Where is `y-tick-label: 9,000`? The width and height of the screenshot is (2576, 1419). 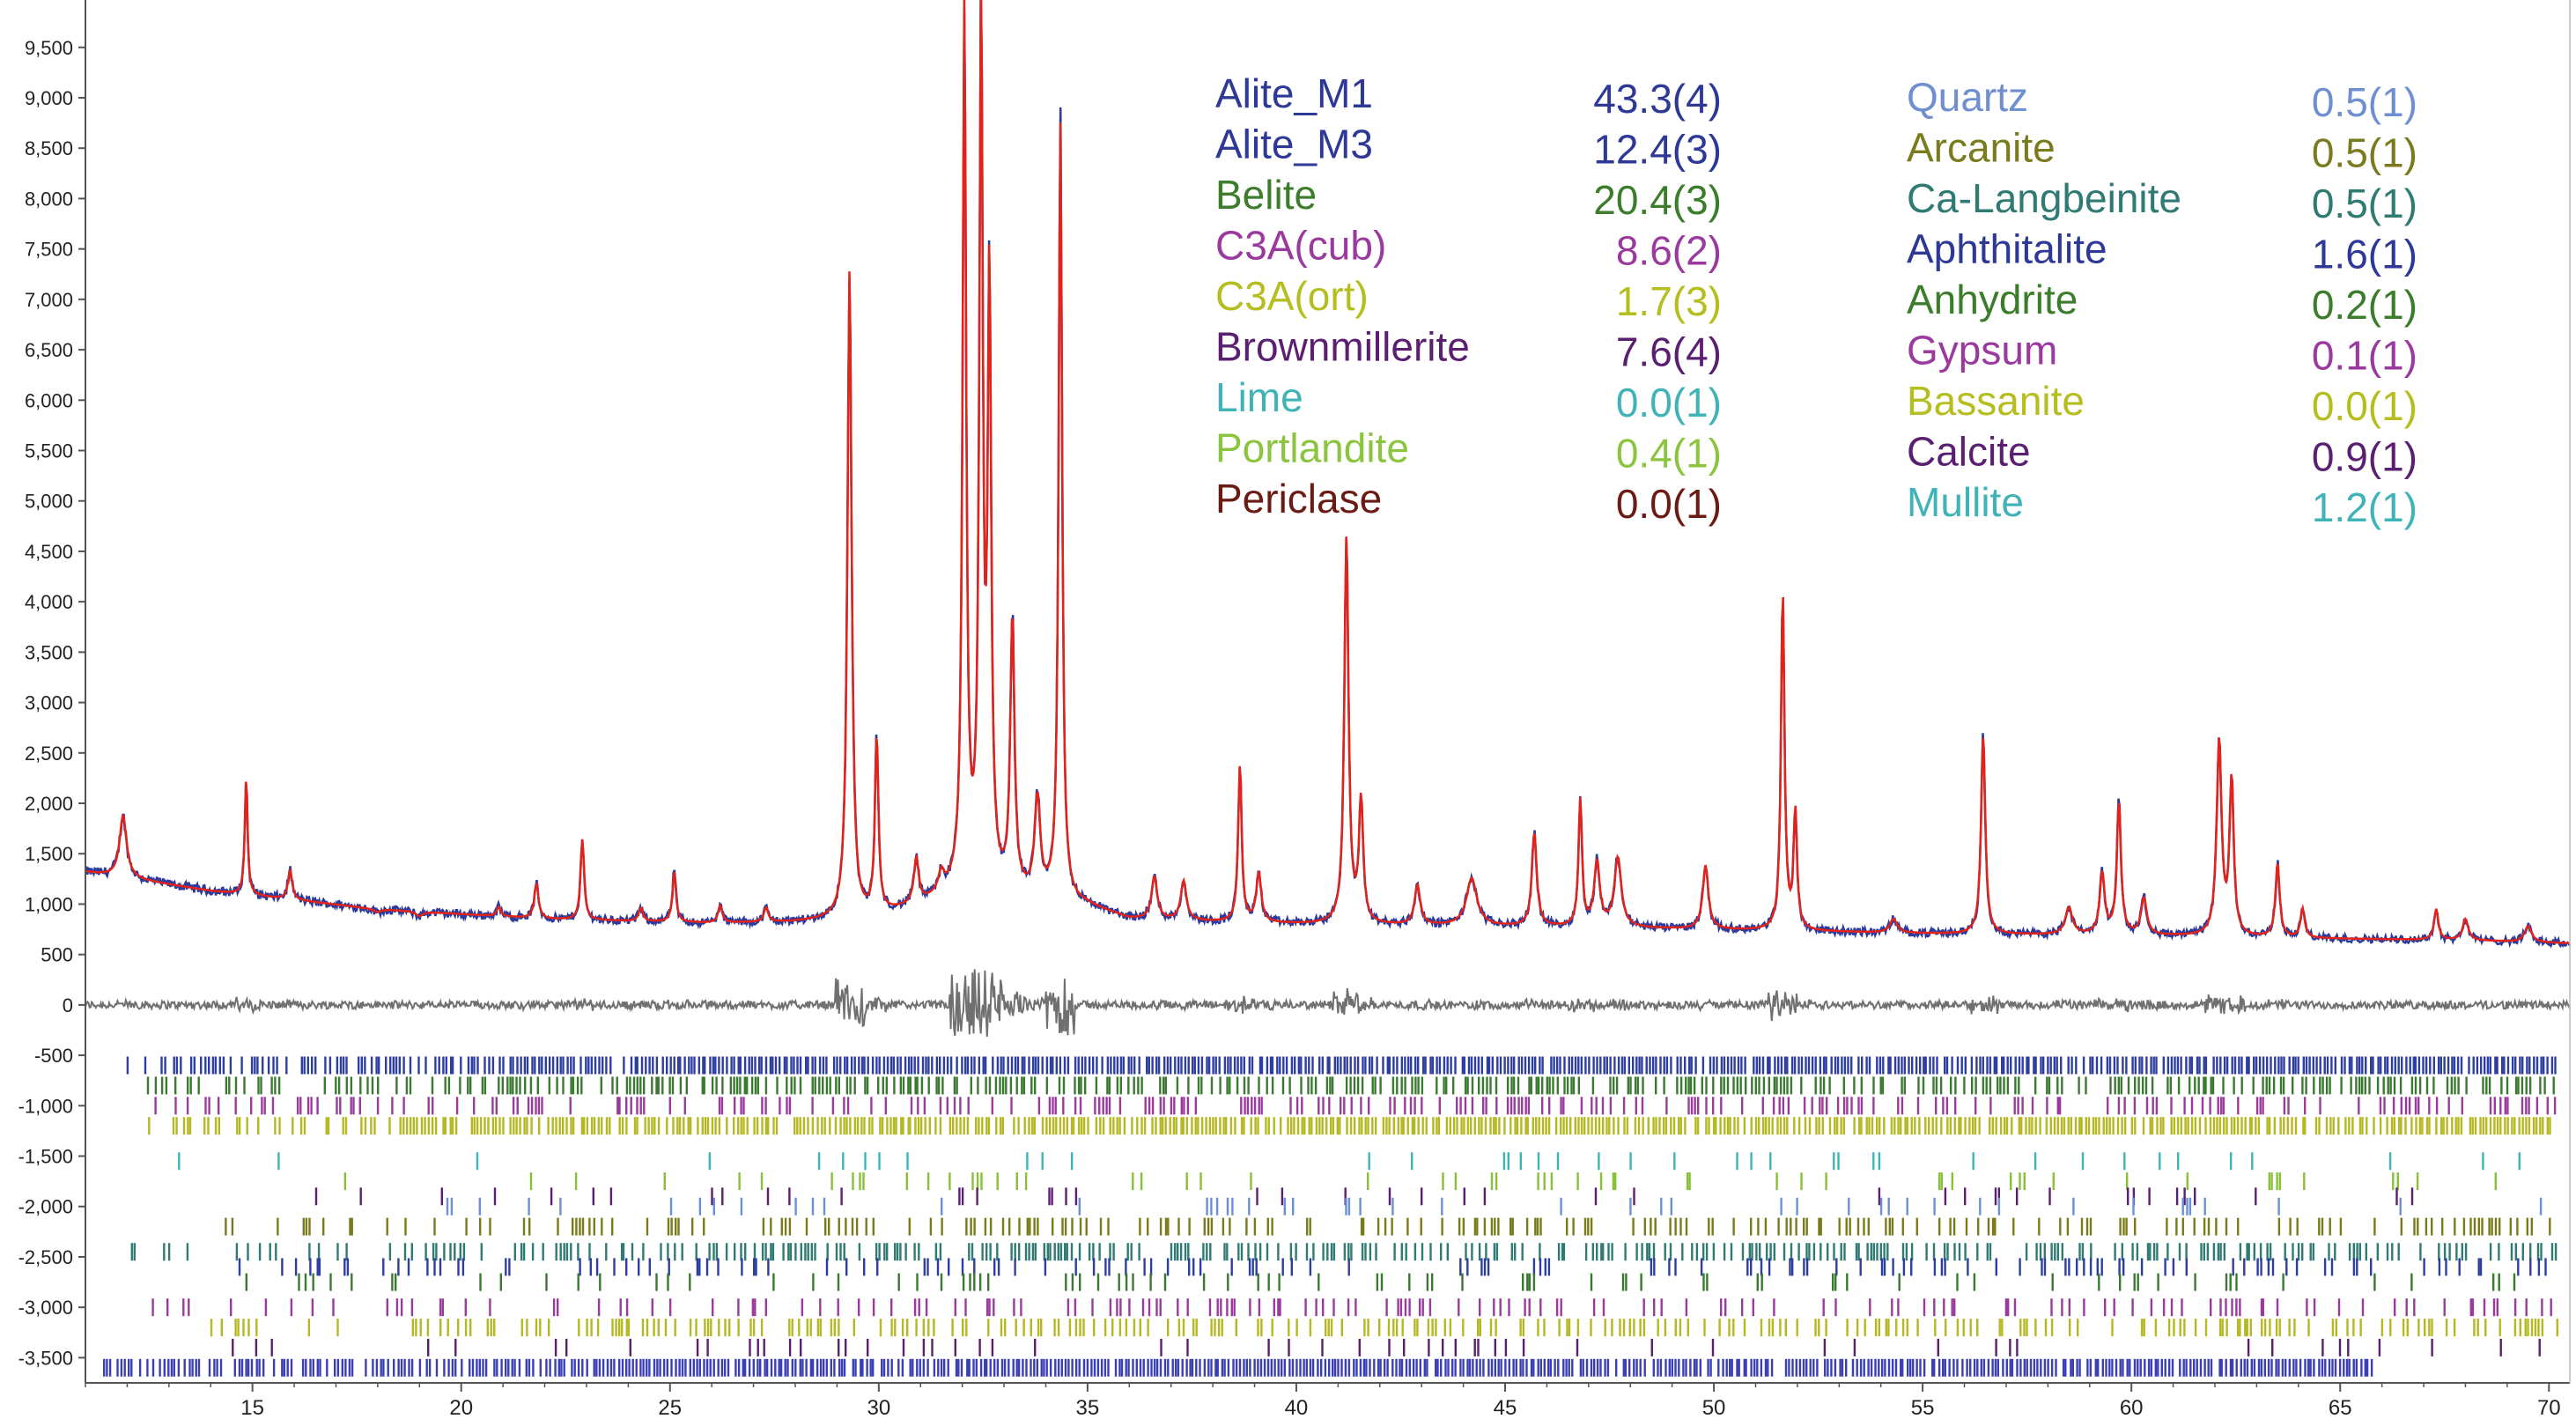 y-tick-label: 9,000 is located at coordinates (49, 98).